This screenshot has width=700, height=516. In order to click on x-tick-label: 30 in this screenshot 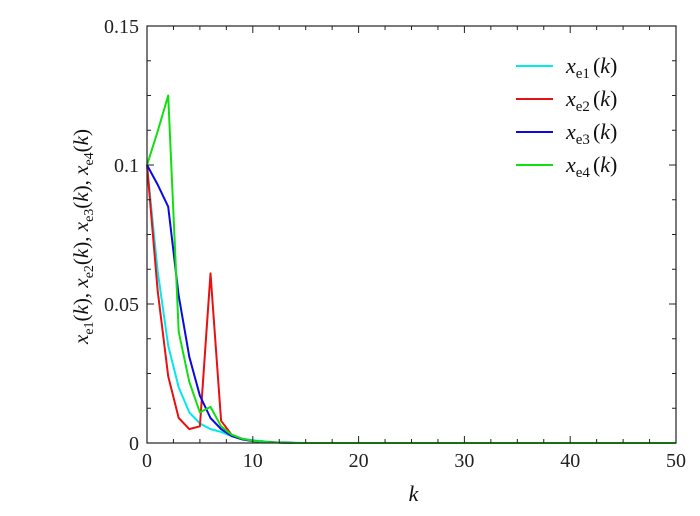, I will do `click(464, 461)`.